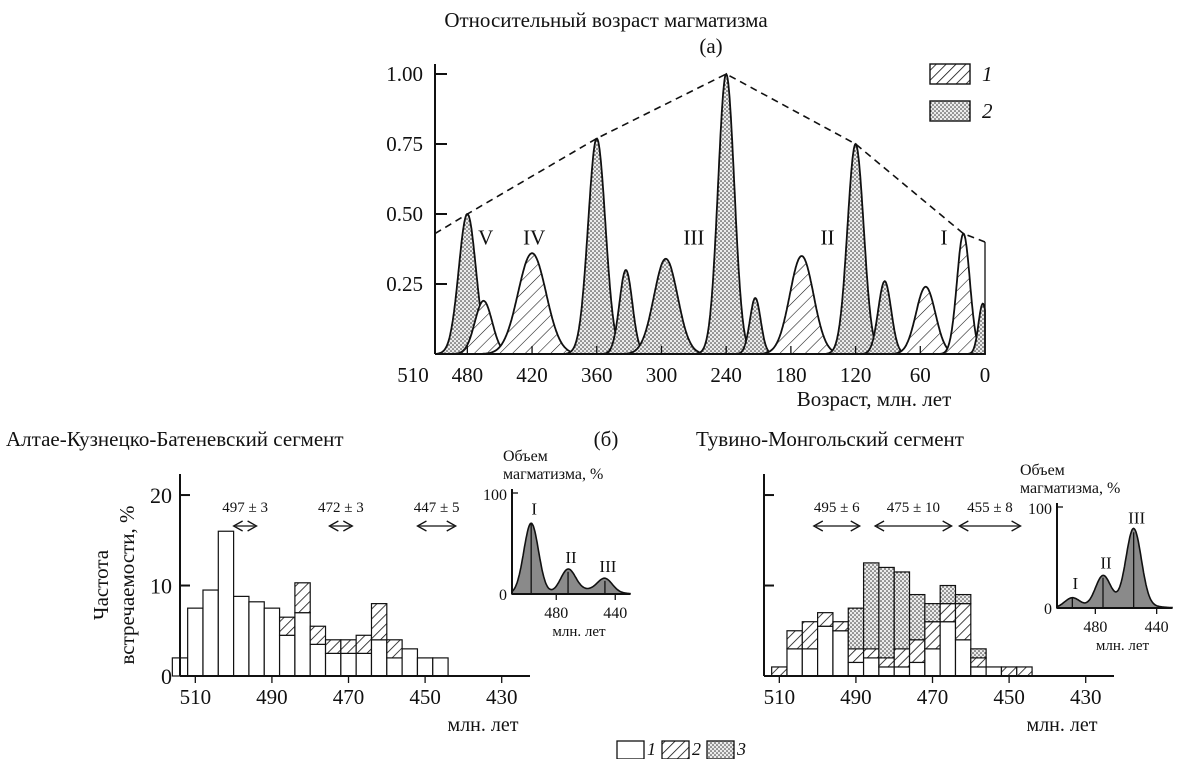 This screenshot has width=1183, height=759. Describe the element at coordinates (825, 619) in the screenshot. I see `bar-3-s2` at that location.